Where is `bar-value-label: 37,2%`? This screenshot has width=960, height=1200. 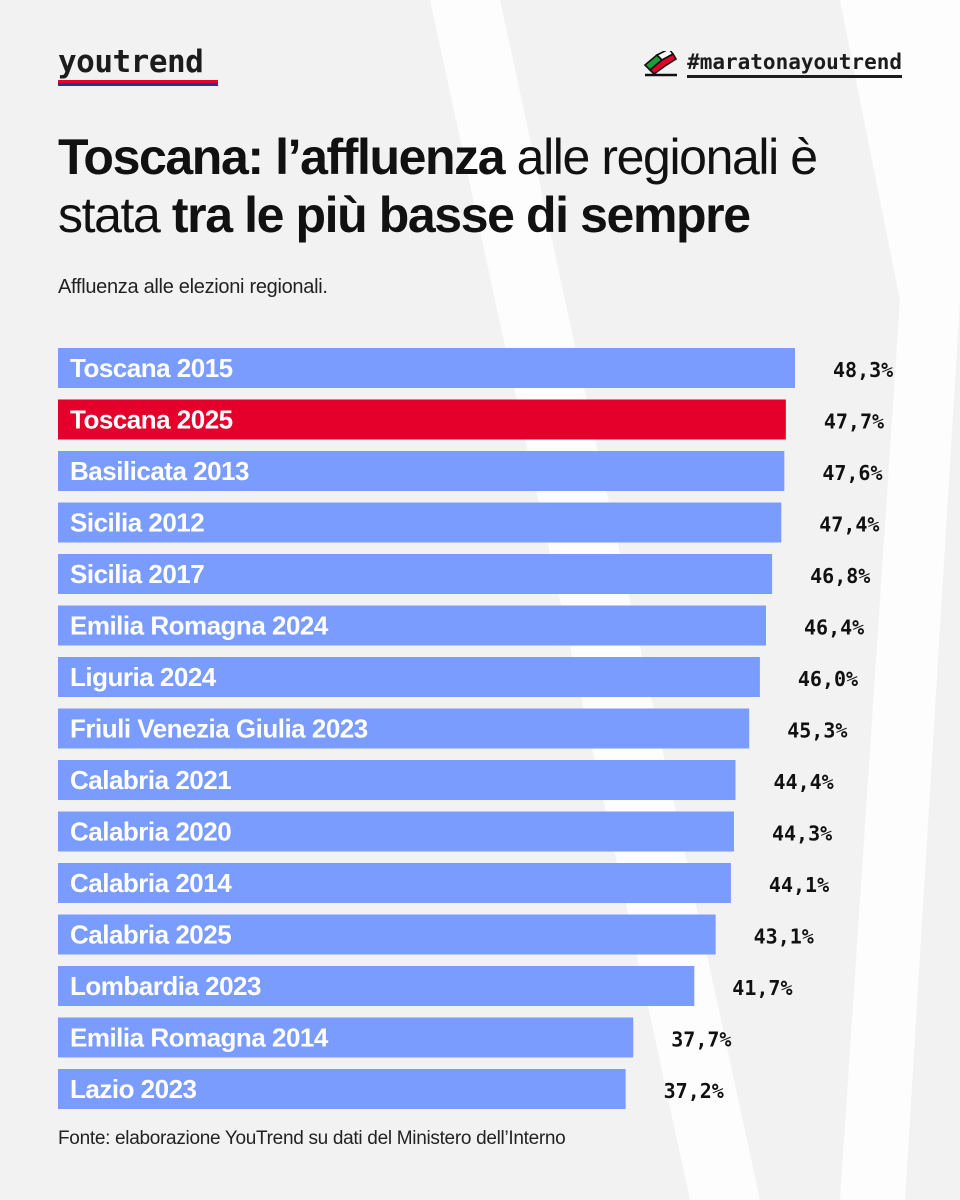
bar-value-label: 37,2% is located at coordinates (694, 1091).